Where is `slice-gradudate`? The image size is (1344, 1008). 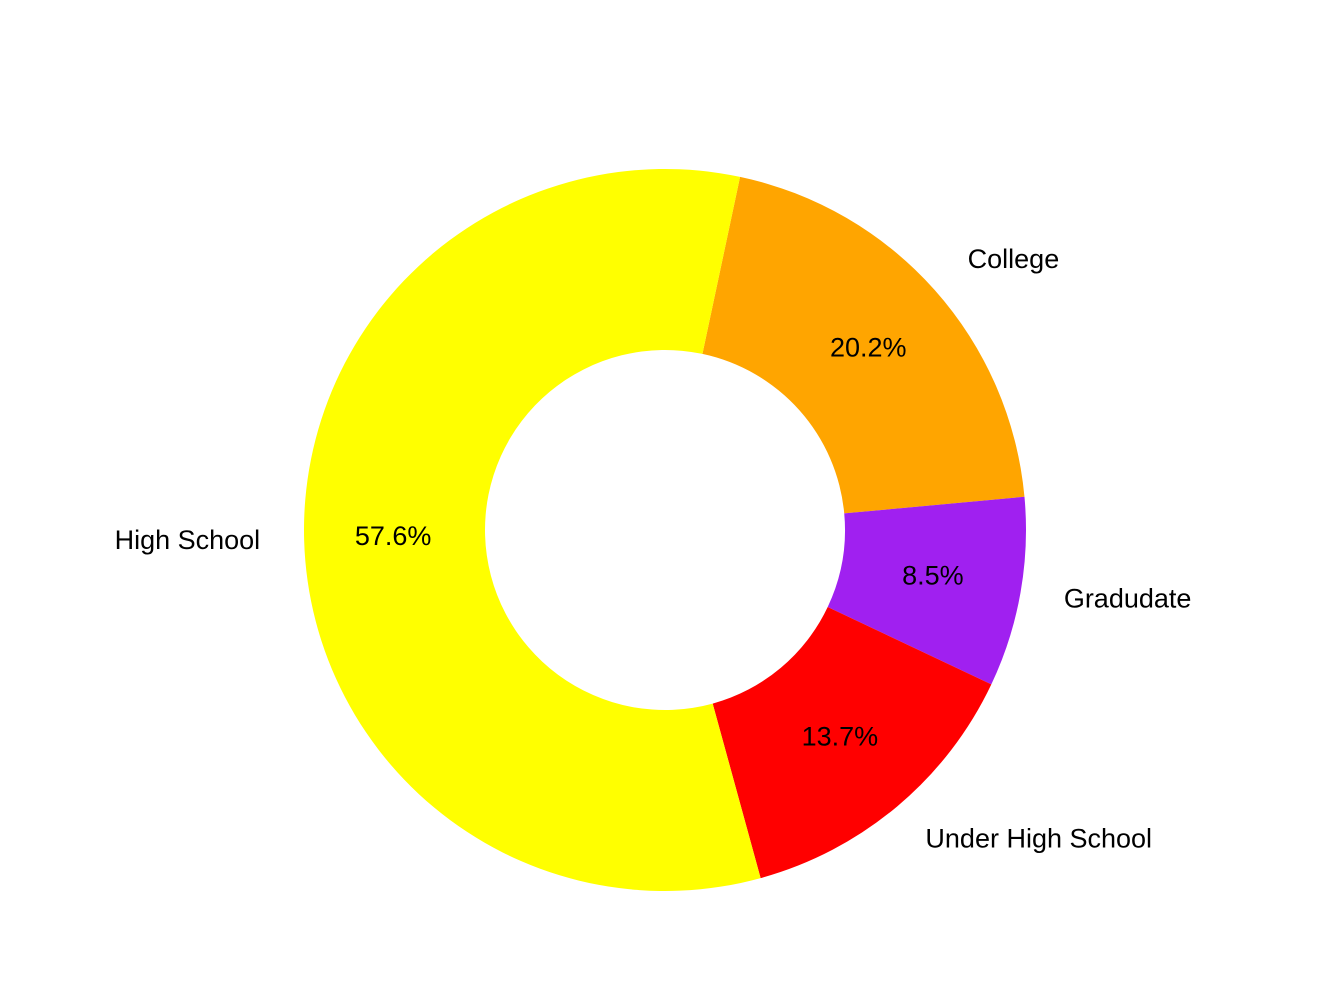
slice-gradudate is located at coordinates (926, 590).